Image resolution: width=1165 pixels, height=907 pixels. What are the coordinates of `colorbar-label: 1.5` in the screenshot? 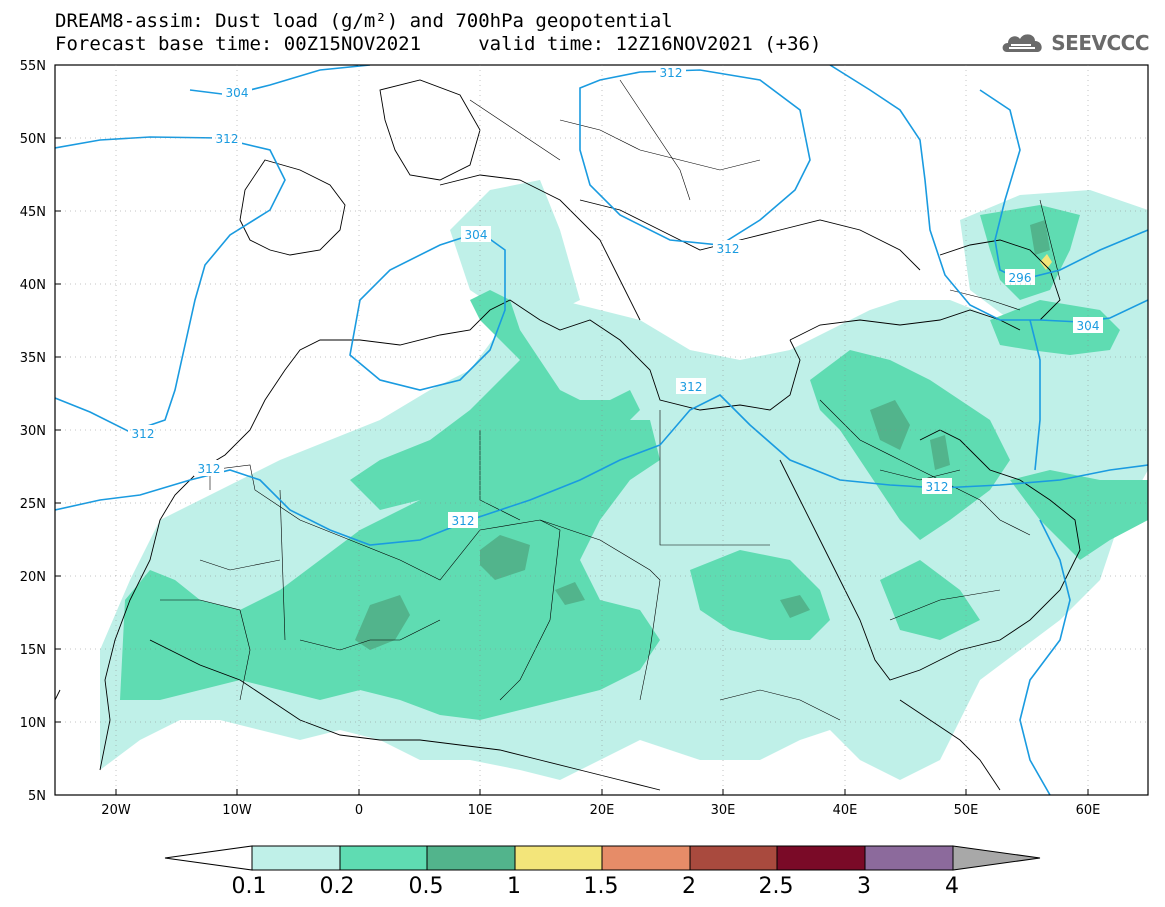 It's located at (601, 886).